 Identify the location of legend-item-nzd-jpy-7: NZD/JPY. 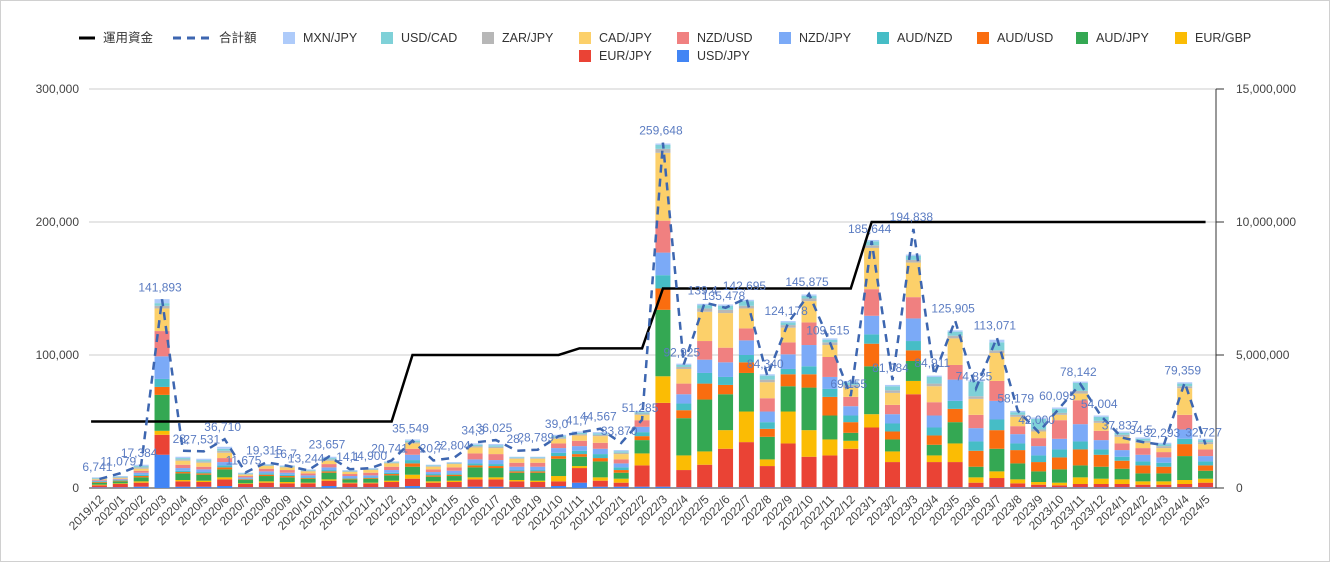
(815, 38).